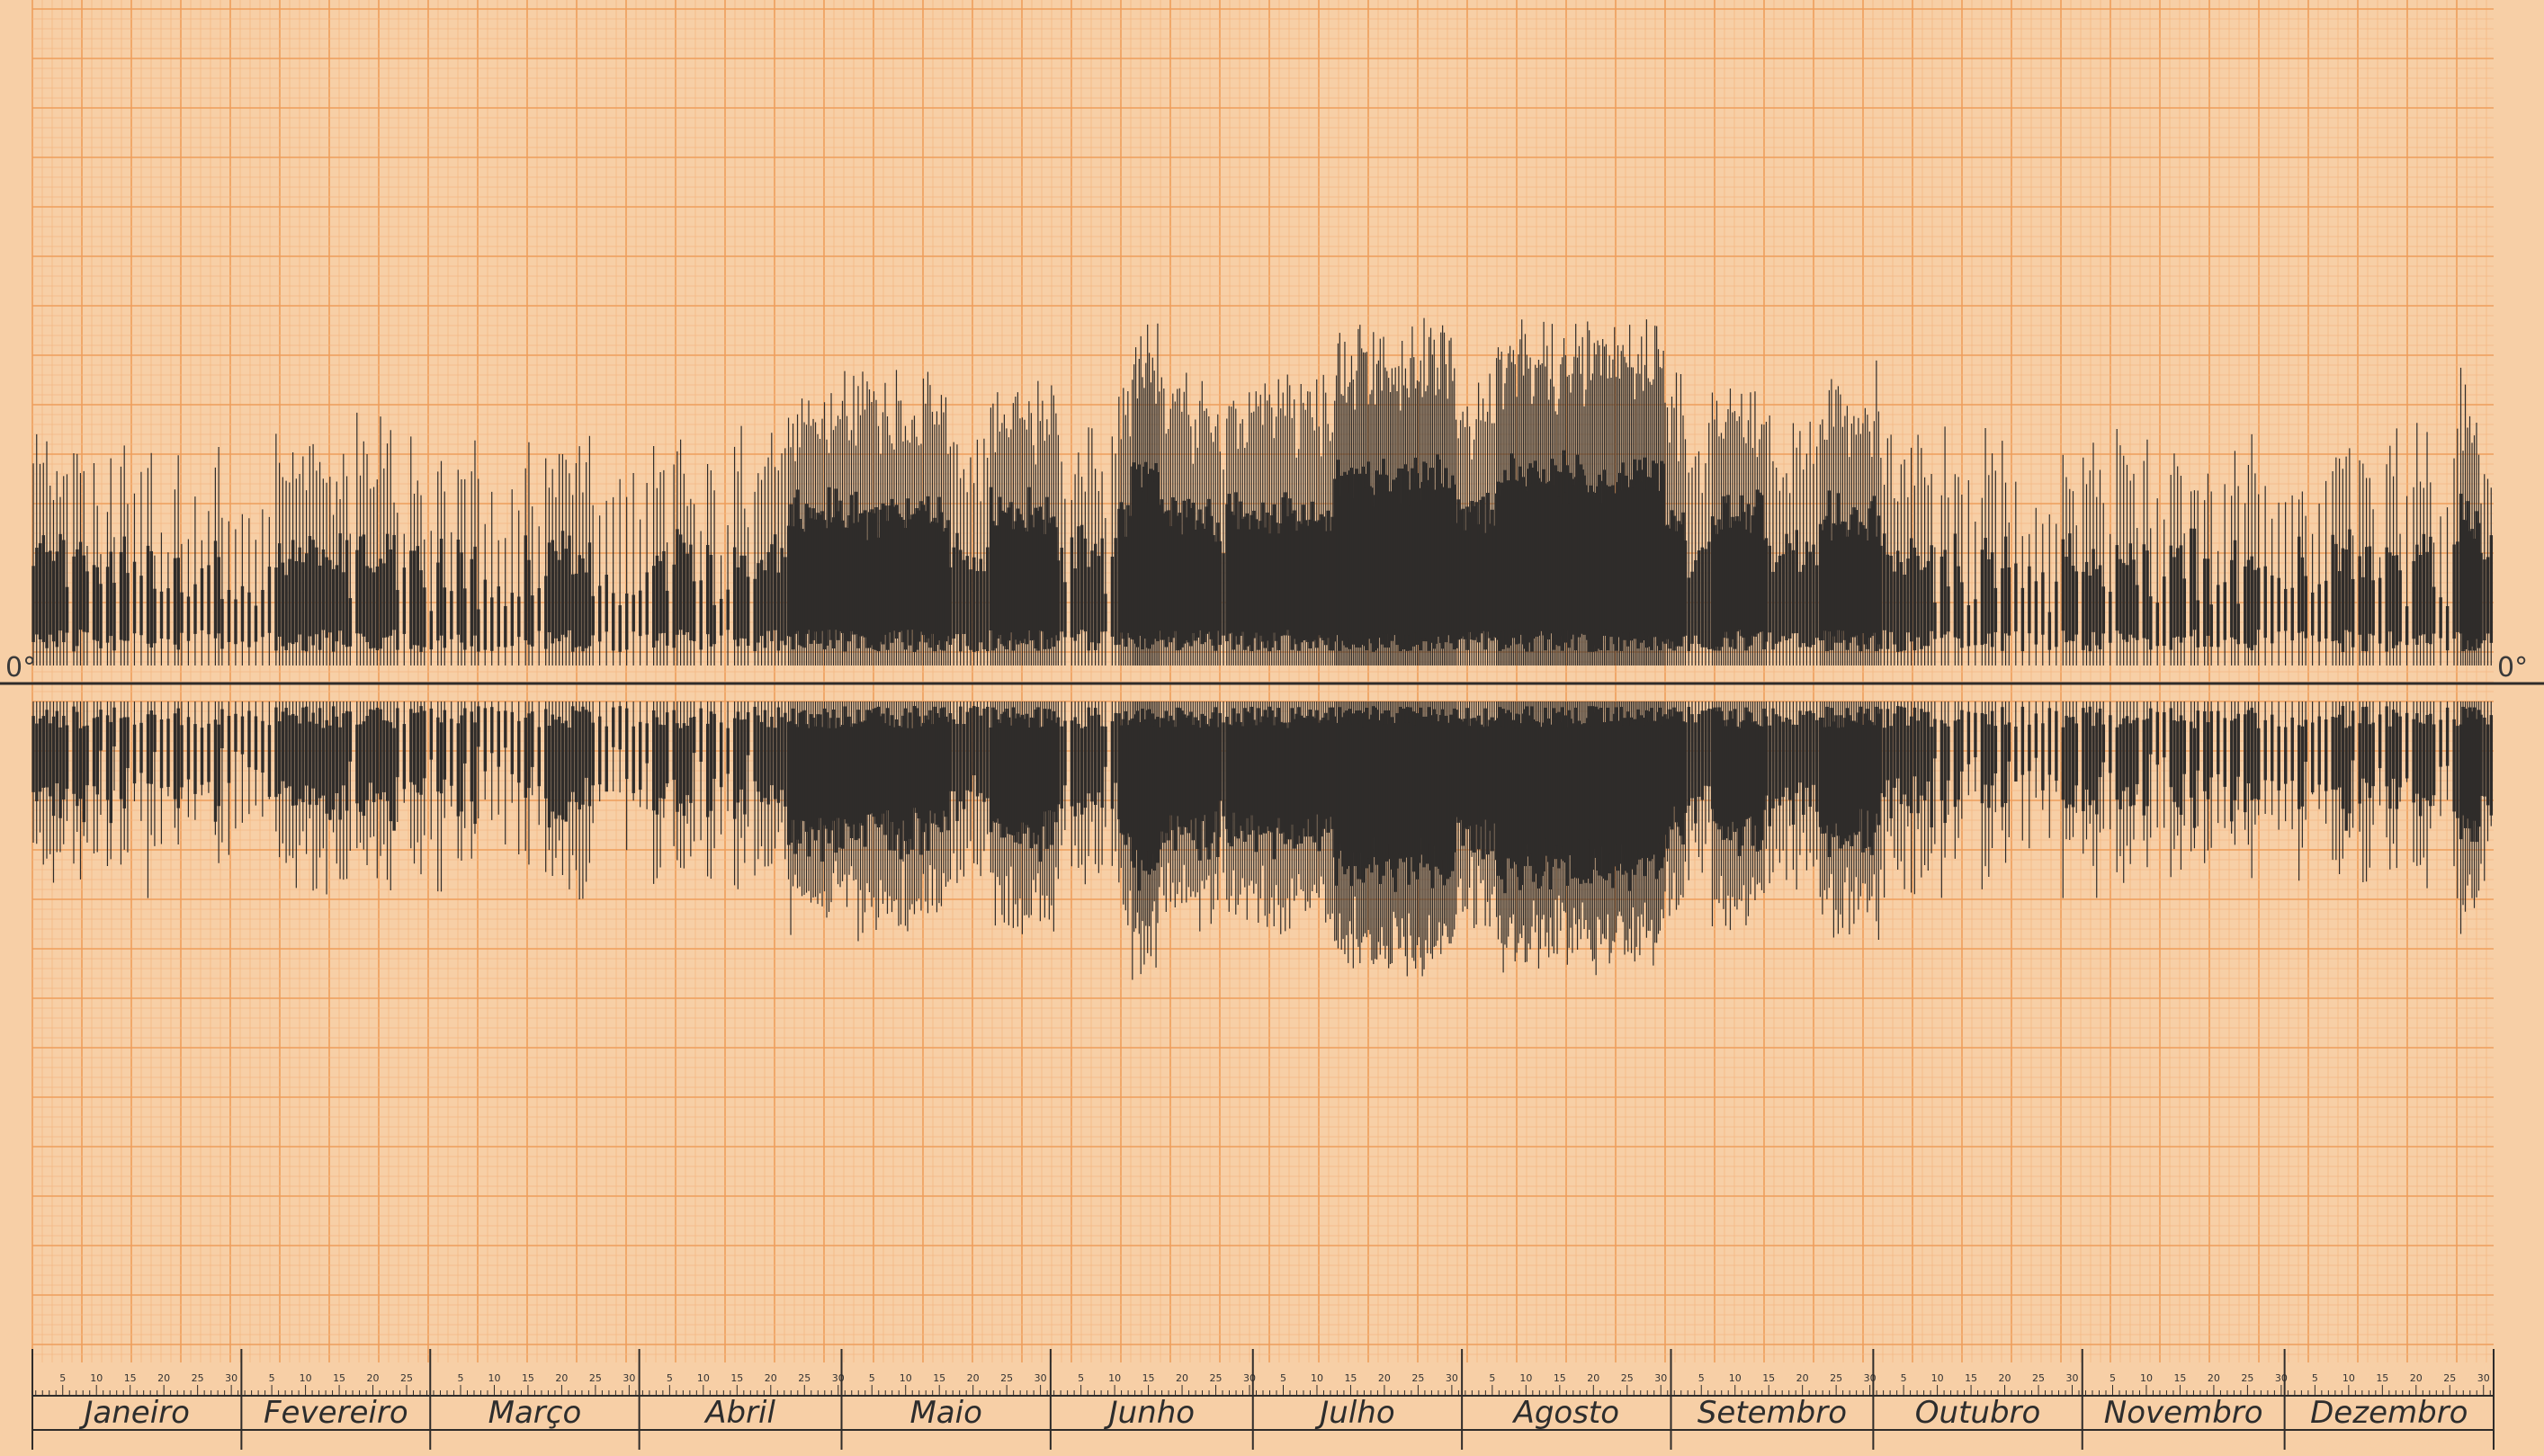 This screenshot has height=1456, width=2544. What do you see at coordinates (1041, 1378) in the screenshot?
I see `day-tick-label: 30` at bounding box center [1041, 1378].